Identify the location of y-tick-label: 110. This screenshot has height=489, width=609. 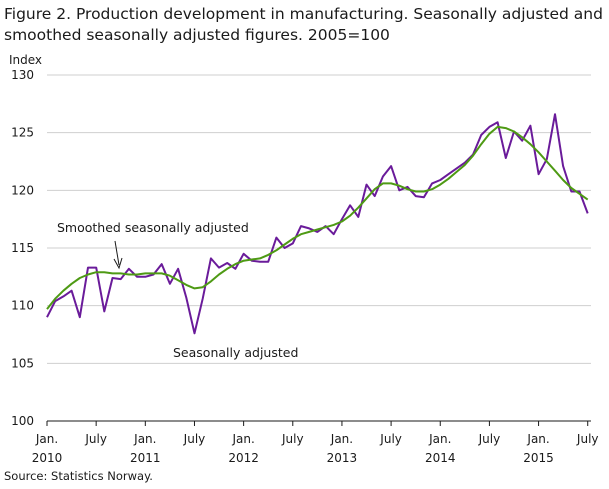
(22, 306).